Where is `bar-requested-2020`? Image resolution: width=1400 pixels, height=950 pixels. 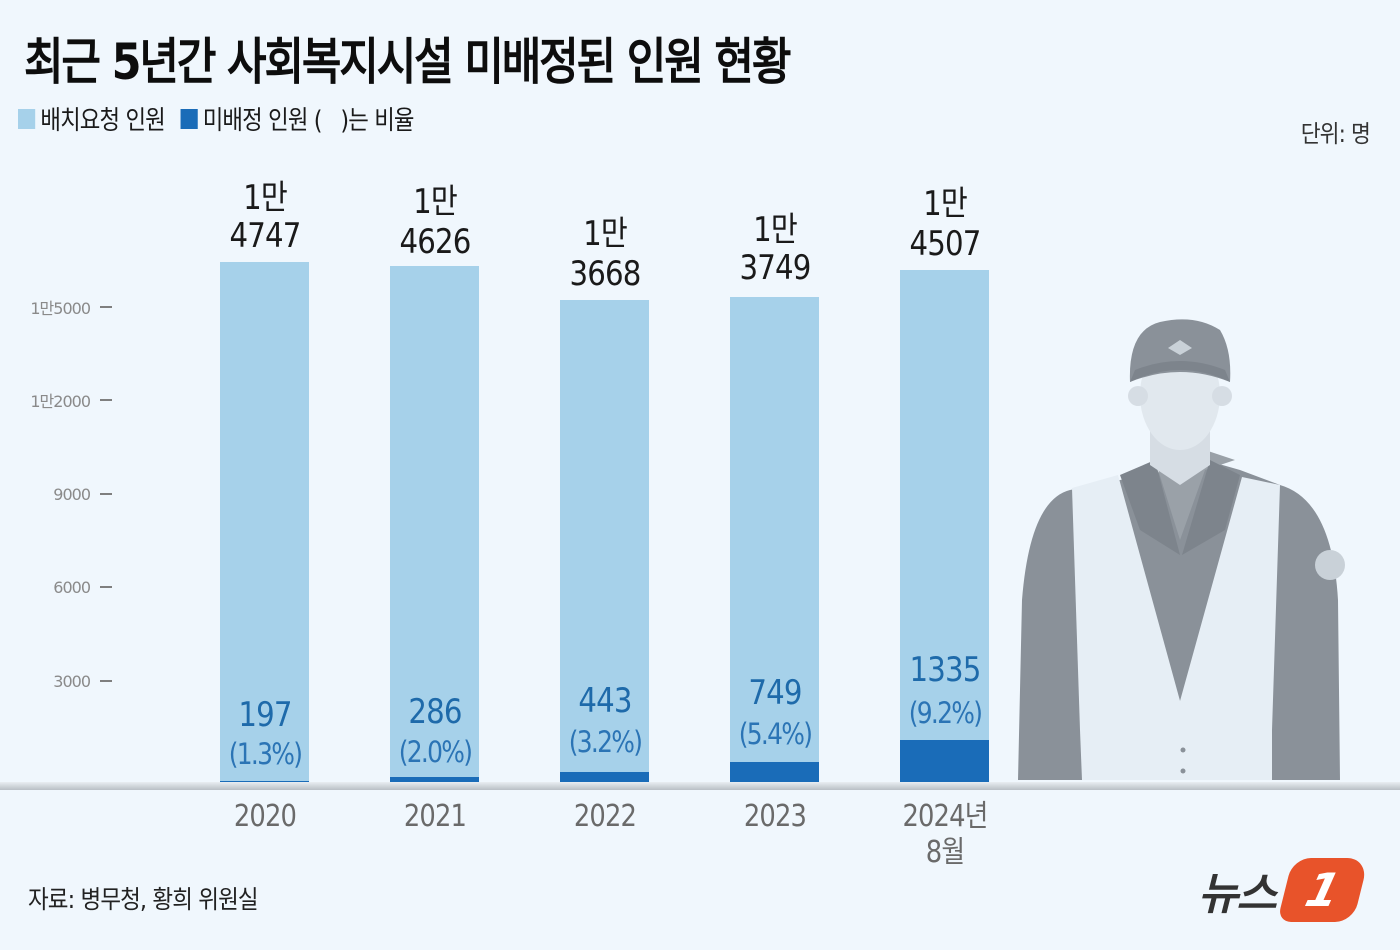 bar-requested-2020 is located at coordinates (264, 523).